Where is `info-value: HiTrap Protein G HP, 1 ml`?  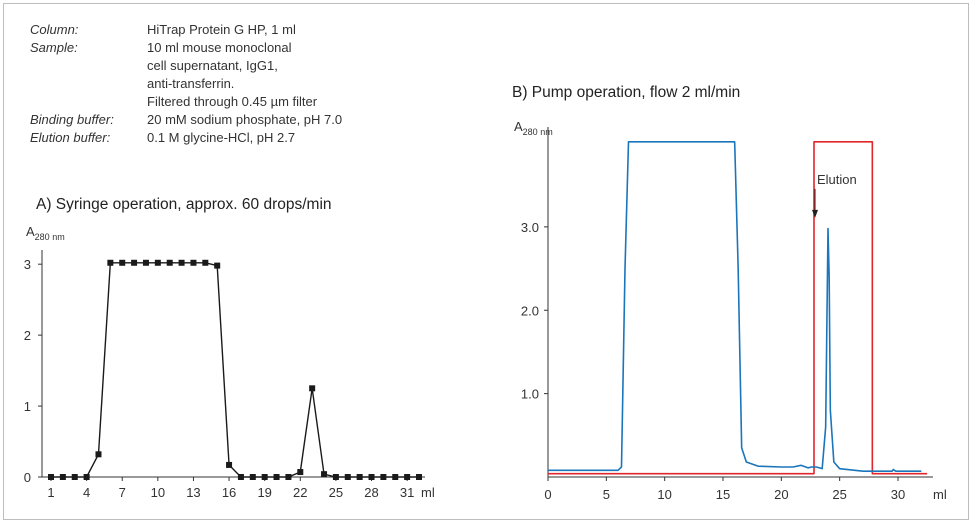 info-value: HiTrap Protein G HP, 1 ml is located at coordinates (221, 29).